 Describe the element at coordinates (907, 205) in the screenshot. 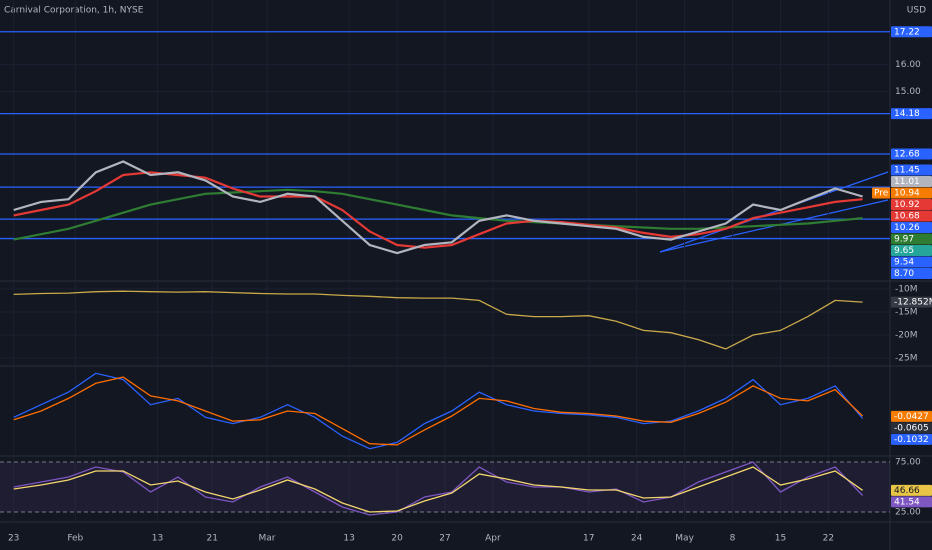

I see `price-badge-label: 10.92` at that location.